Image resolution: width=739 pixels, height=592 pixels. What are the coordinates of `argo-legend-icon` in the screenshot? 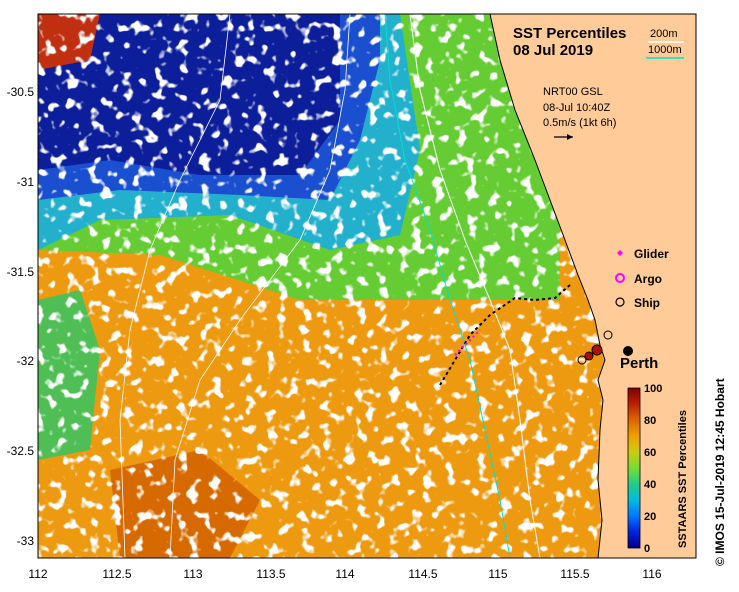 It's located at (620, 278).